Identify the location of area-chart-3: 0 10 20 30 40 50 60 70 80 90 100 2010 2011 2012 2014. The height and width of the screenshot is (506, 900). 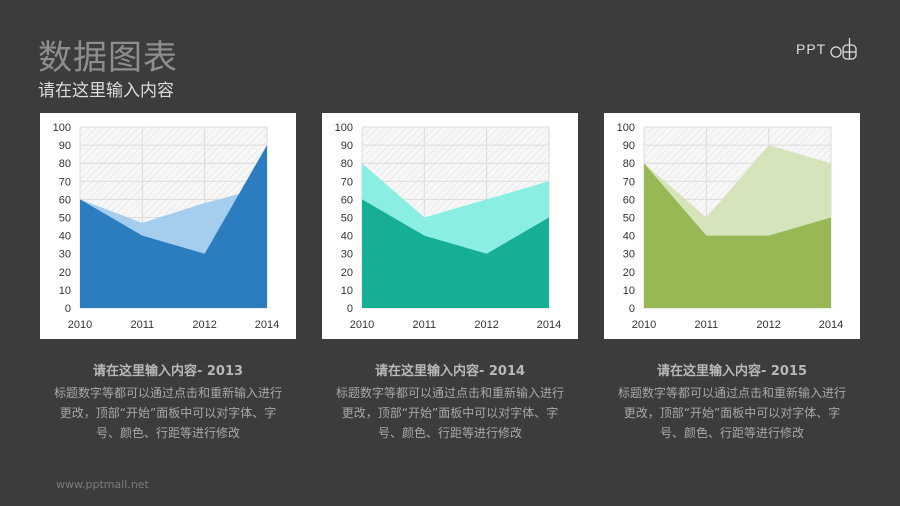
(730, 226).